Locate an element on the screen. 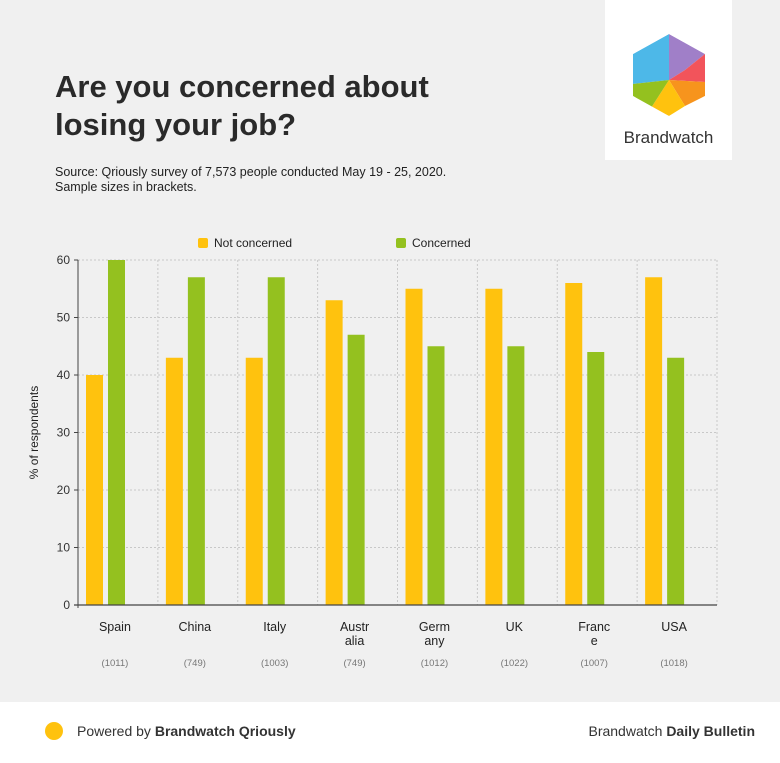 The width and height of the screenshot is (780, 763). sample-size-label: (1003) is located at coordinates (274, 663).